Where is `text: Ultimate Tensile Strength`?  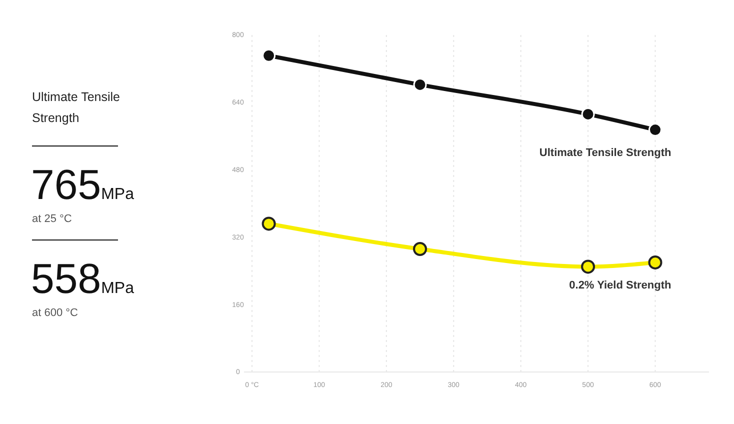 text: Ultimate Tensile Strength is located at coordinates (76, 107).